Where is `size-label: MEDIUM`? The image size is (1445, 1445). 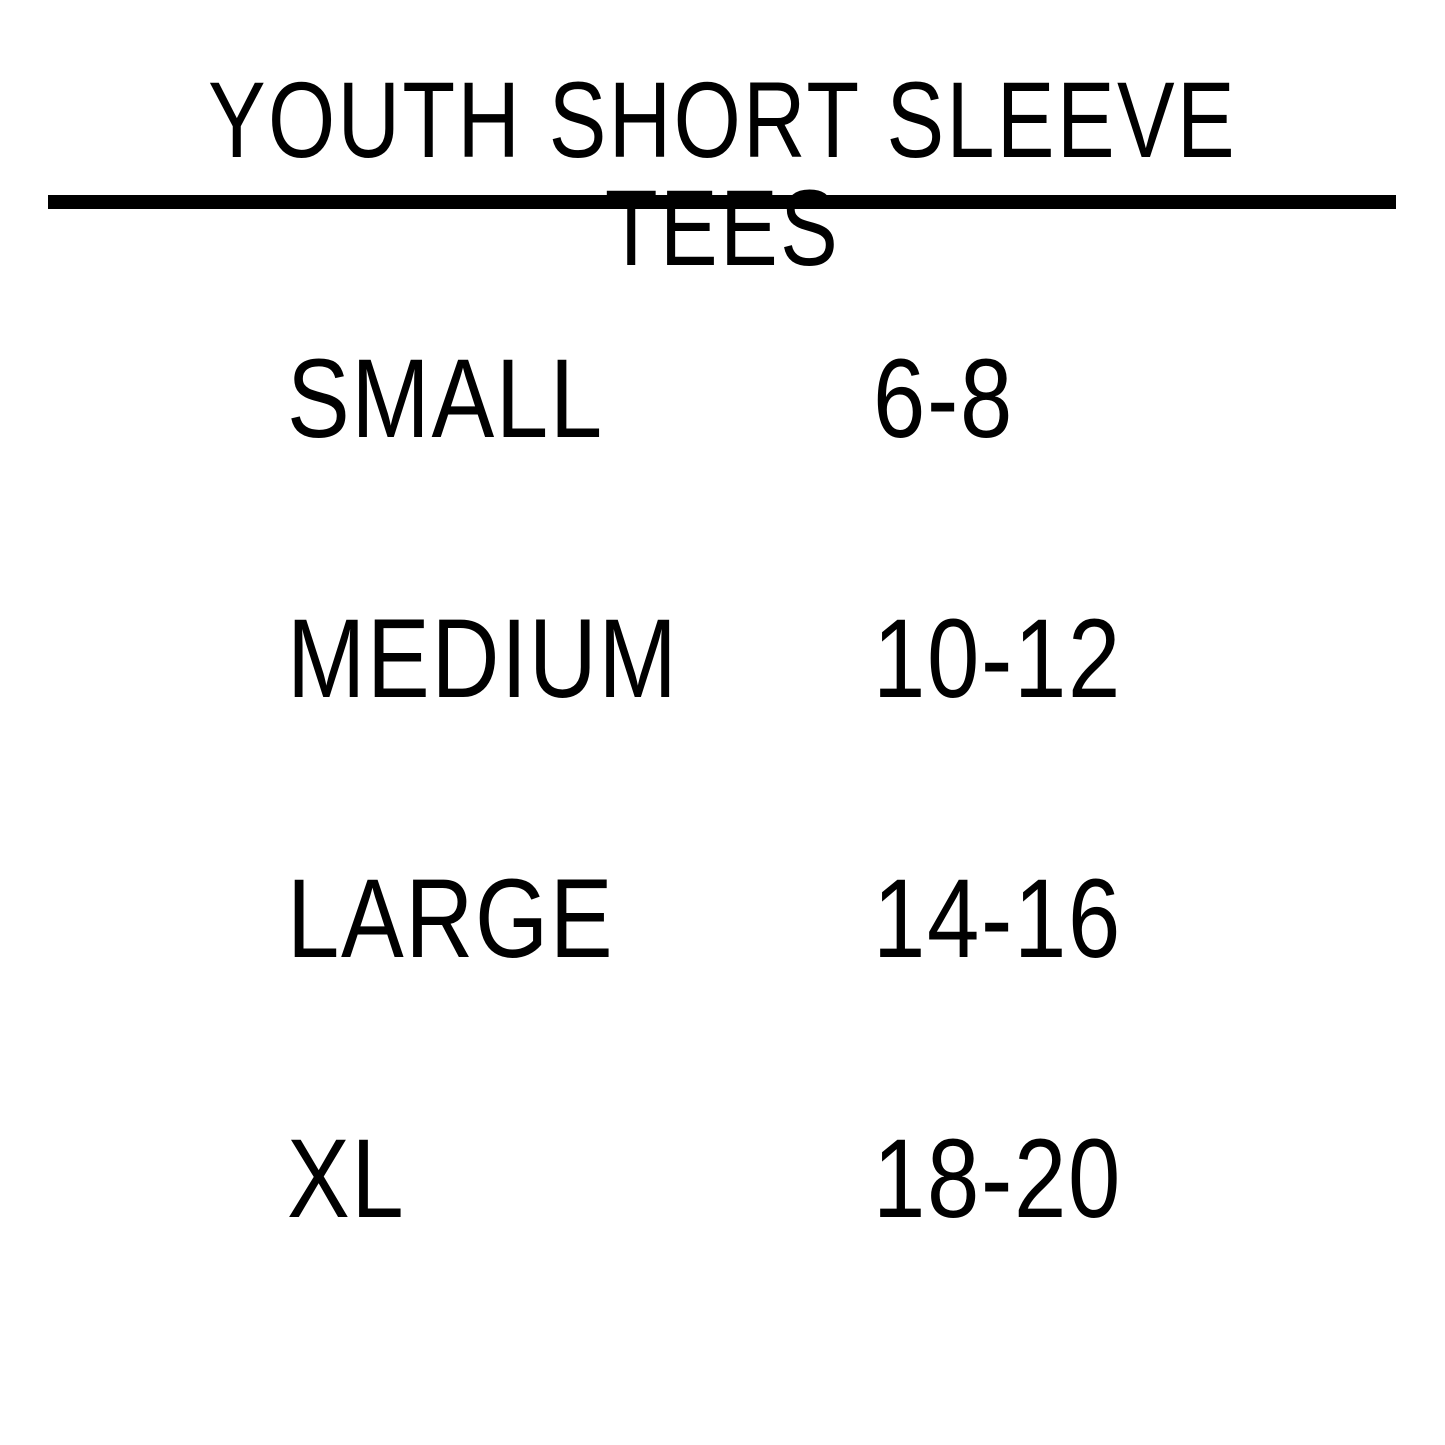 size-label: MEDIUM is located at coordinates (483, 658).